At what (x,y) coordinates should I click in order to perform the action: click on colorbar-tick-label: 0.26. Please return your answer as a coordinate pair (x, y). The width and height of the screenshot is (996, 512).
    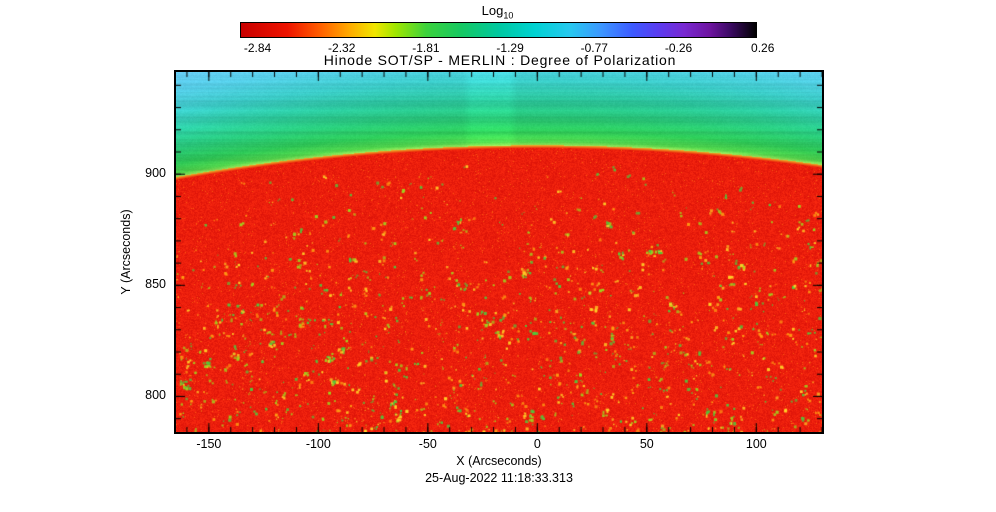
    Looking at the image, I should click on (763, 48).